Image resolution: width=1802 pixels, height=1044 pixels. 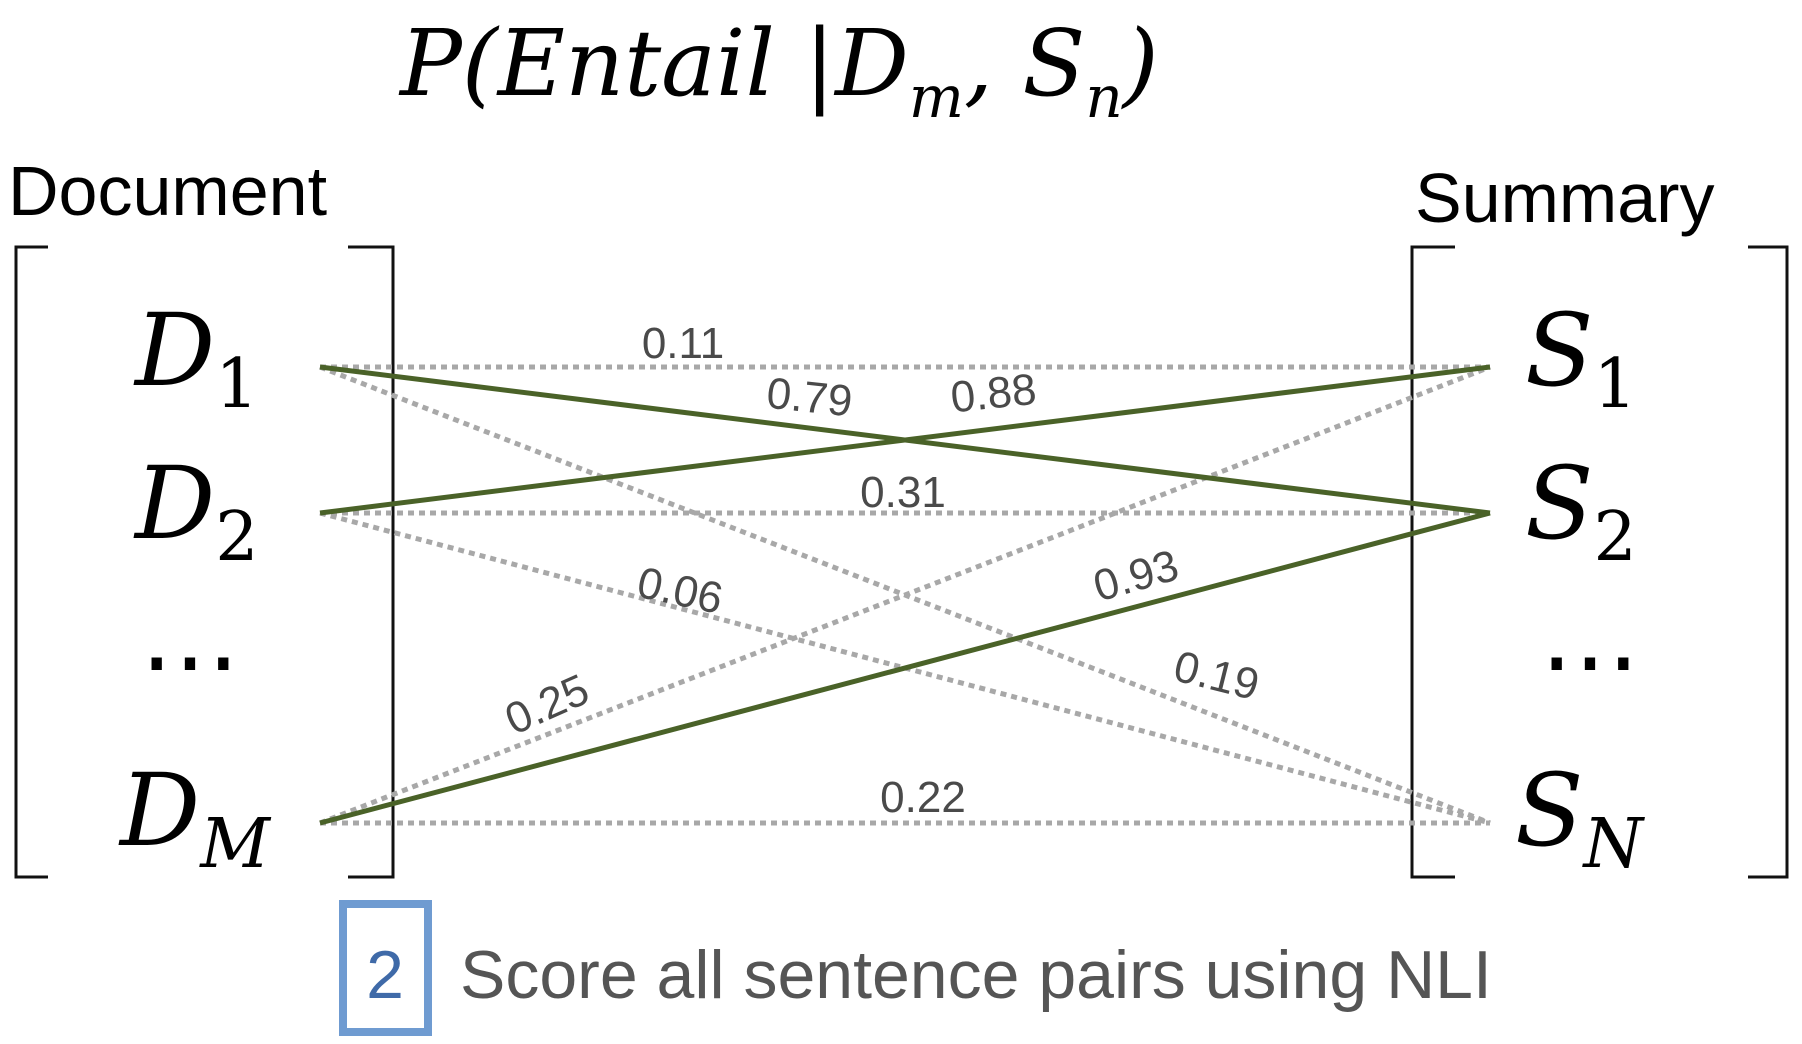 I want to click on document-sentences: D1 D2 ⋯ DM, so click(x=195, y=588).